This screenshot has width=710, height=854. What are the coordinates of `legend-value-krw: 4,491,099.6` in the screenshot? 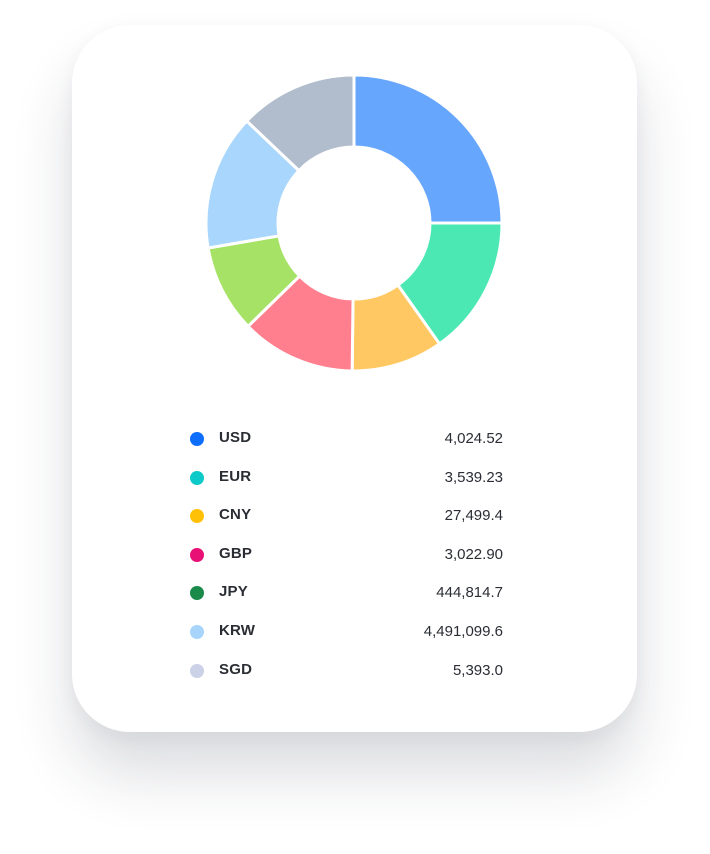 It's located at (463, 631).